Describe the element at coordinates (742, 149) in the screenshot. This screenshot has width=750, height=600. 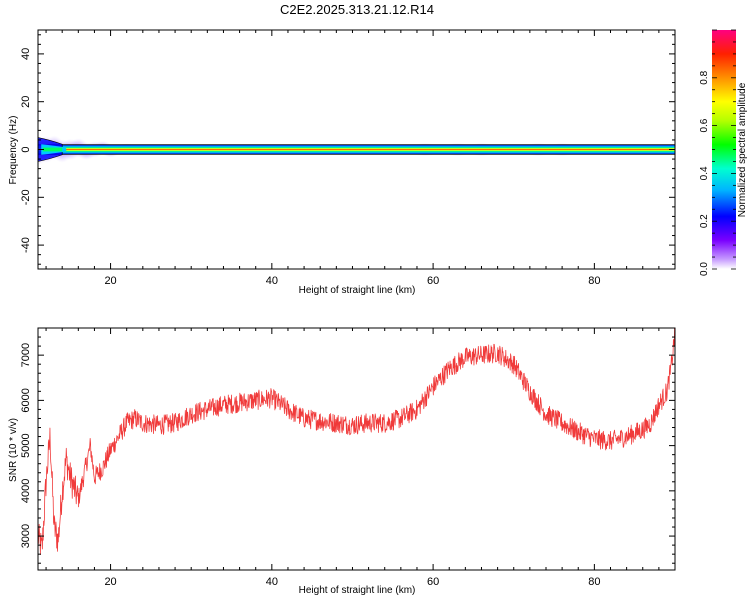
I see `colorbar-label: Normalized spectral amplitude` at that location.